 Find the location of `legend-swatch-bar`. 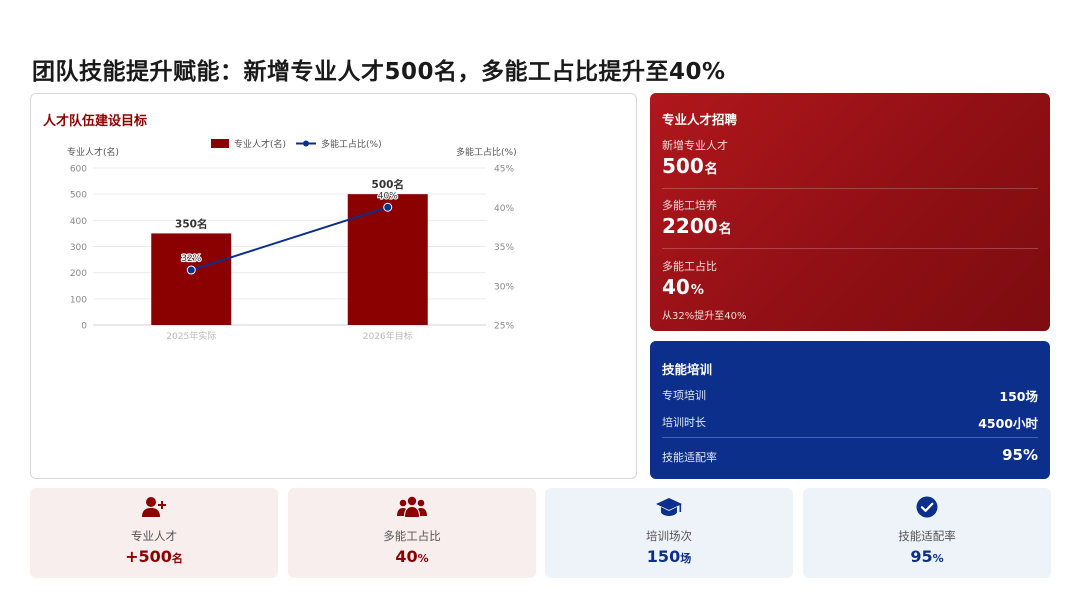

legend-swatch-bar is located at coordinates (220, 143).